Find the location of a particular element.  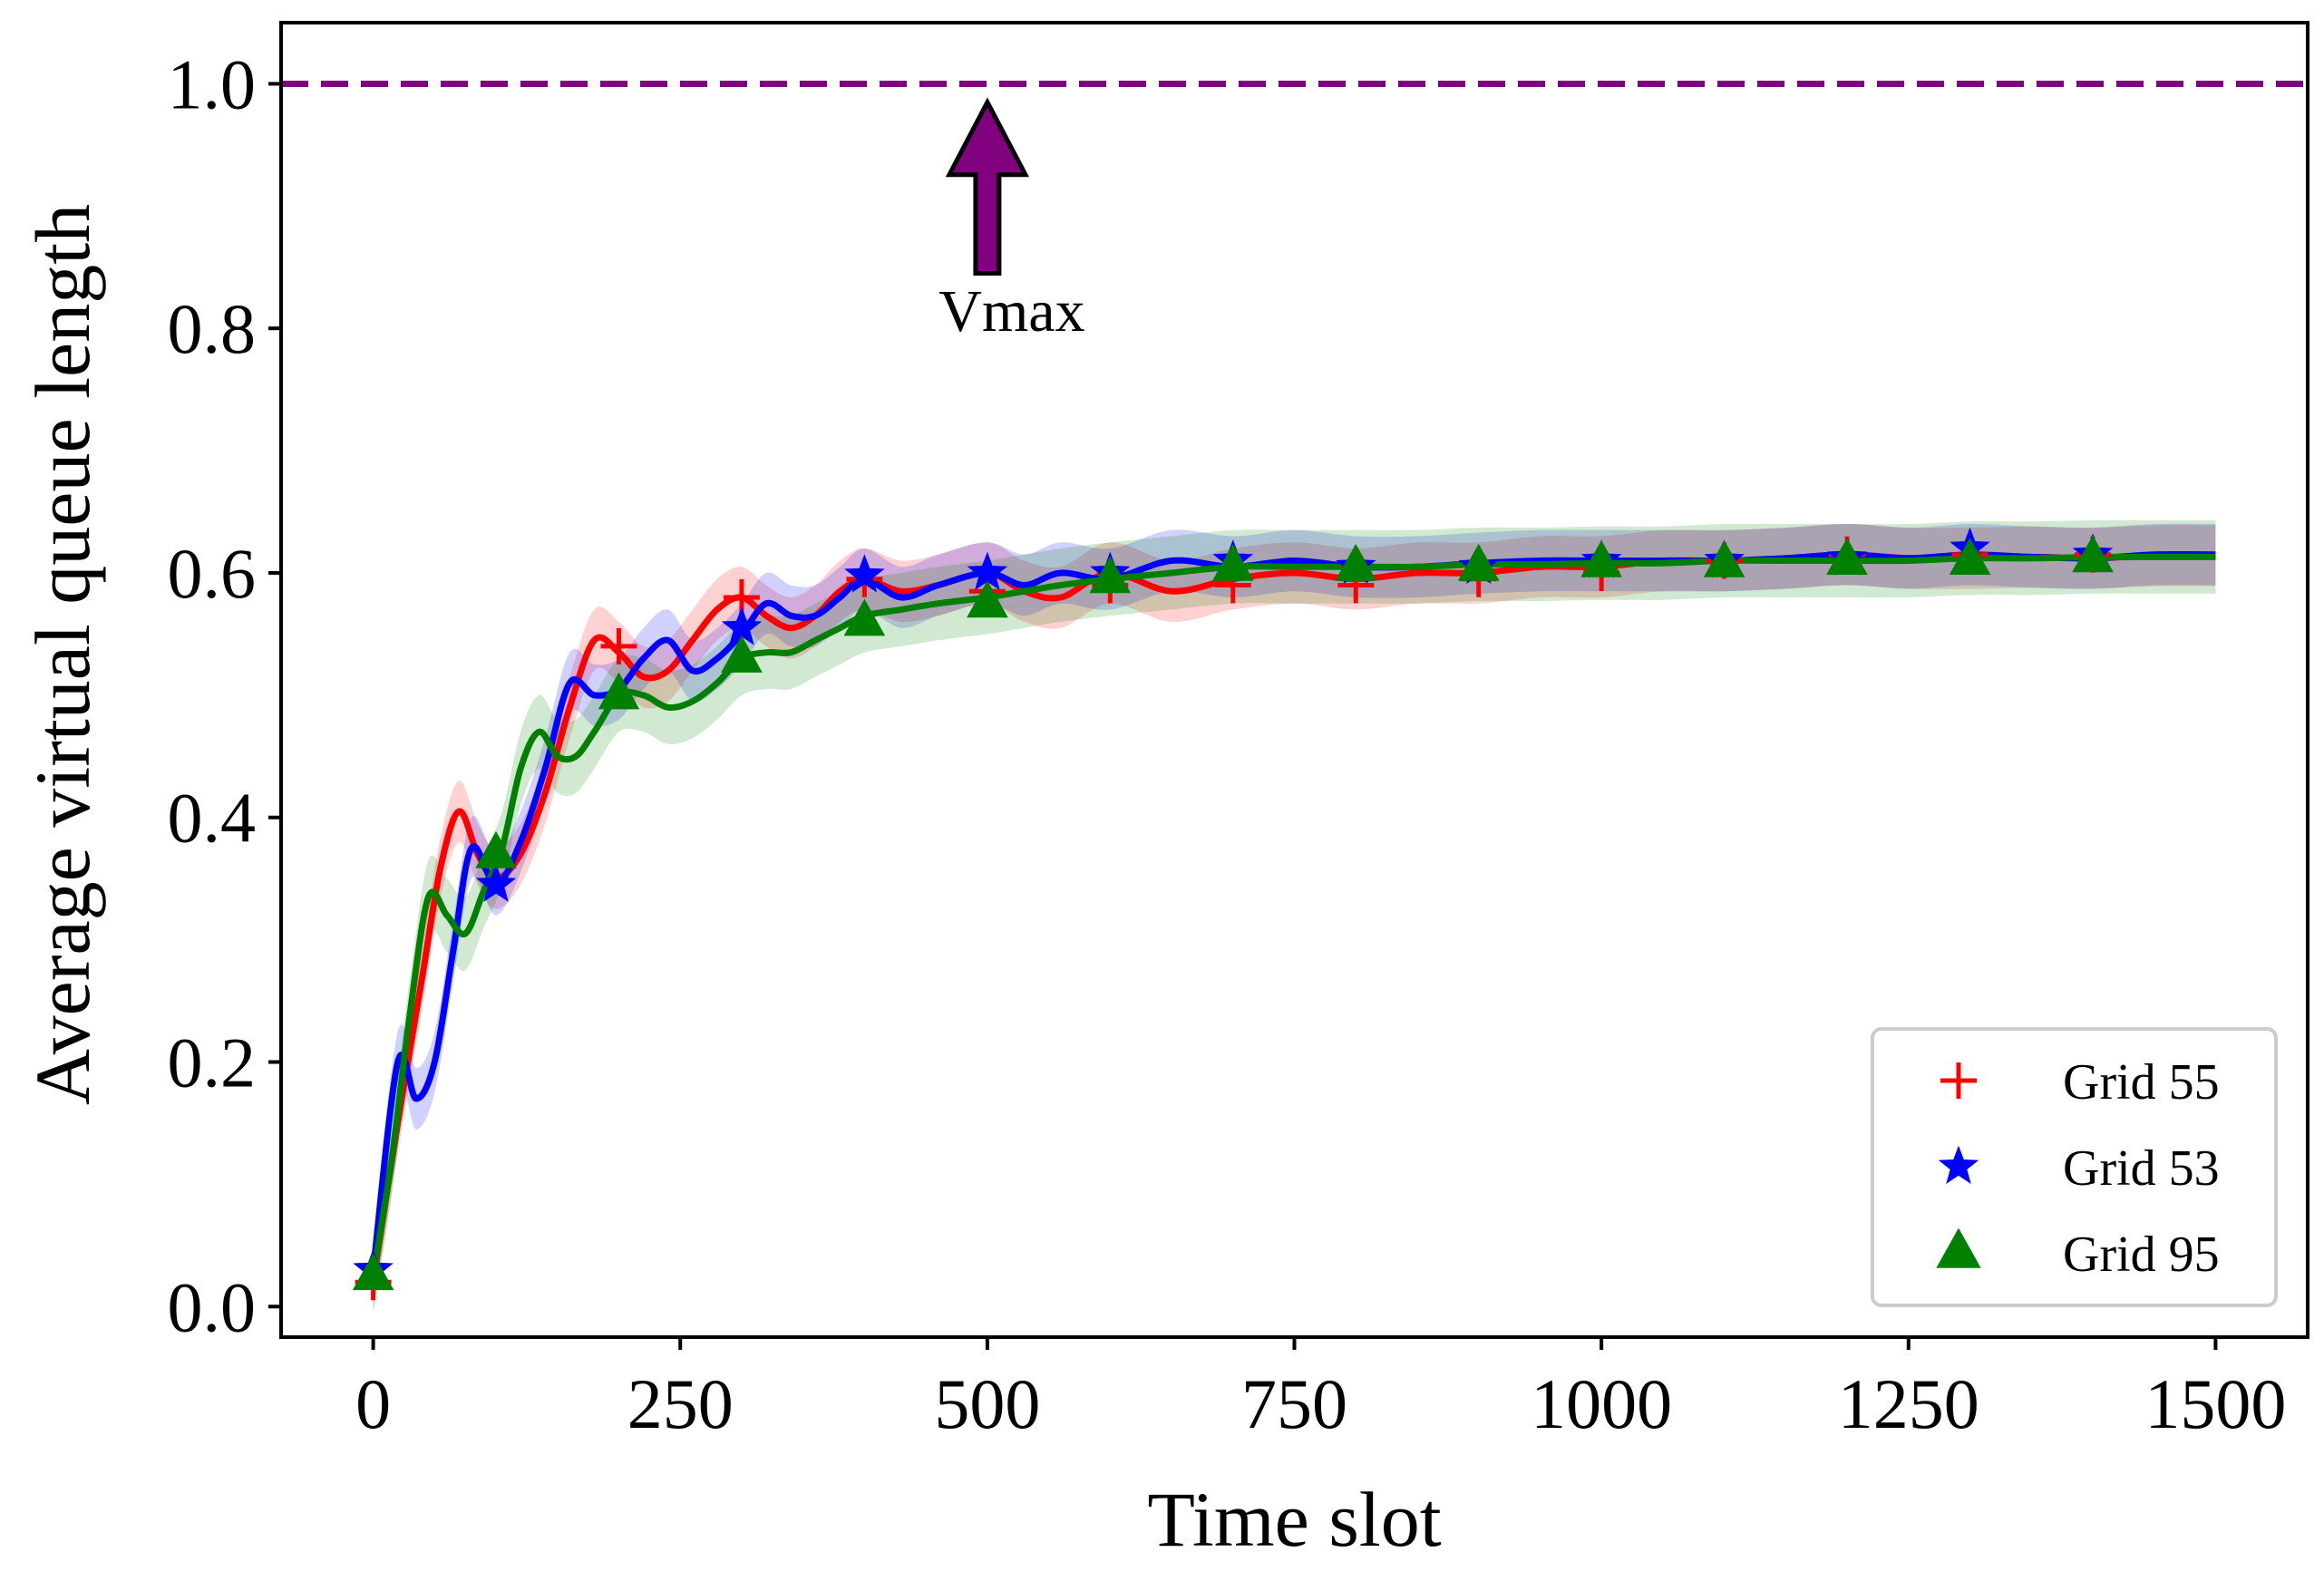

x-axis-ticks: 0 250 500 750 1000 1250 1500 is located at coordinates (1321, 1390).